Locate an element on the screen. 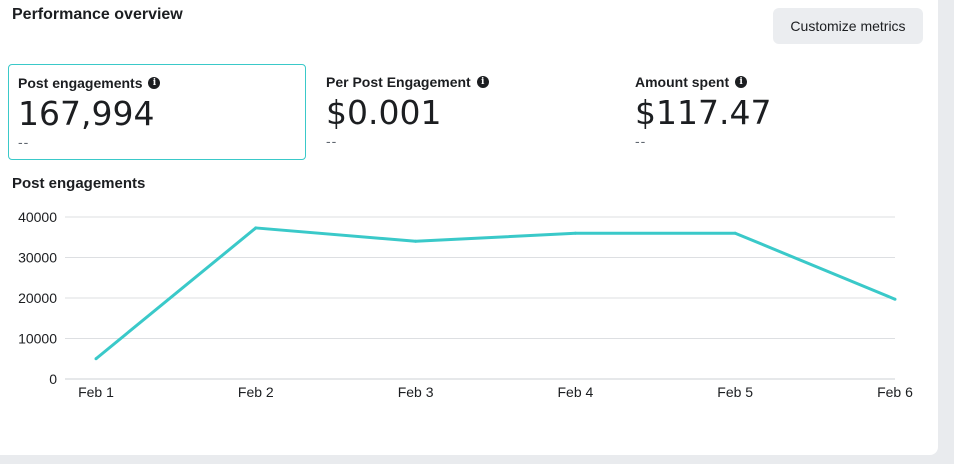  x-tick-label: Feb 2 is located at coordinates (256, 392).